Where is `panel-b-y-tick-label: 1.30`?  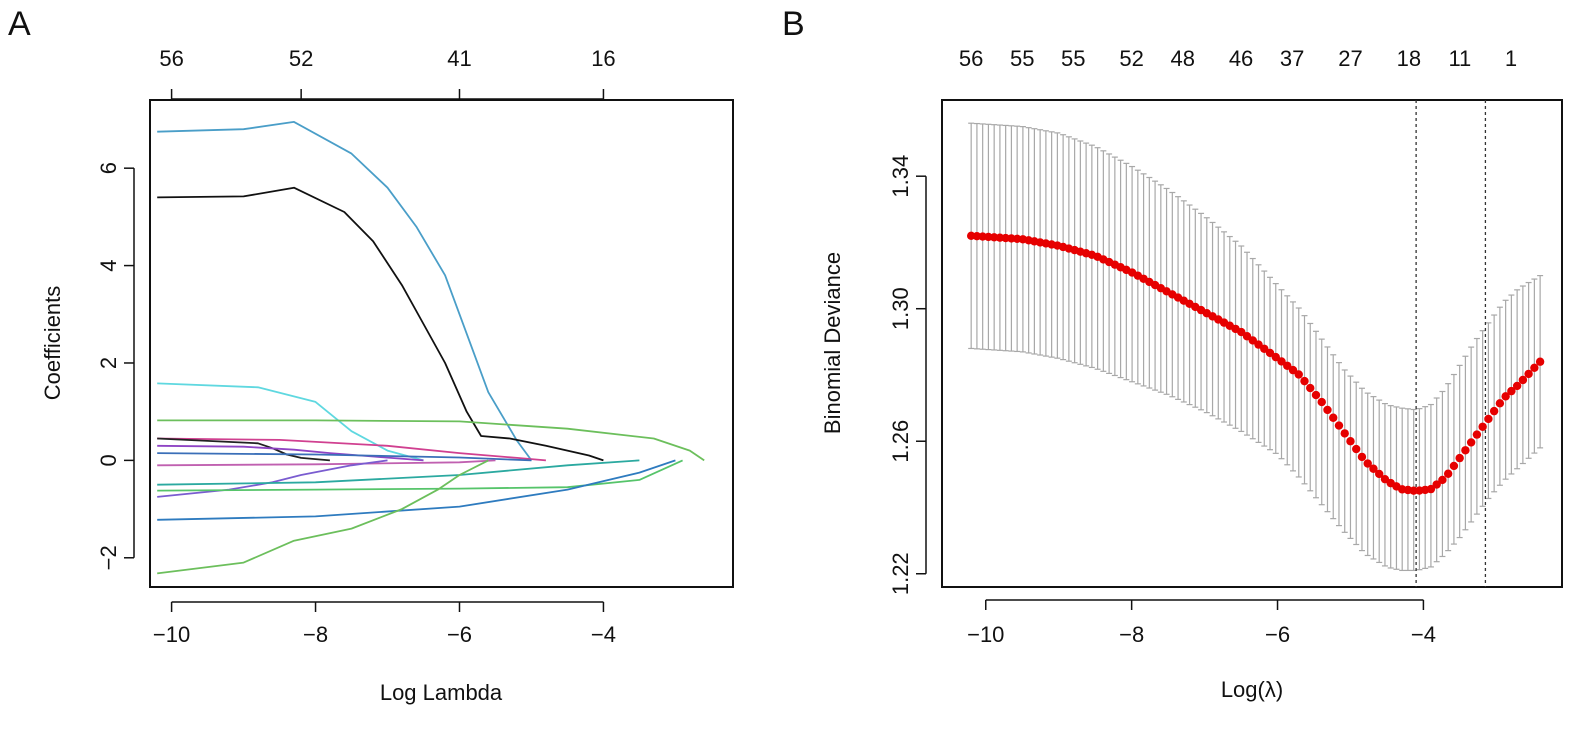 panel-b-y-tick-label: 1.30 is located at coordinates (900, 308).